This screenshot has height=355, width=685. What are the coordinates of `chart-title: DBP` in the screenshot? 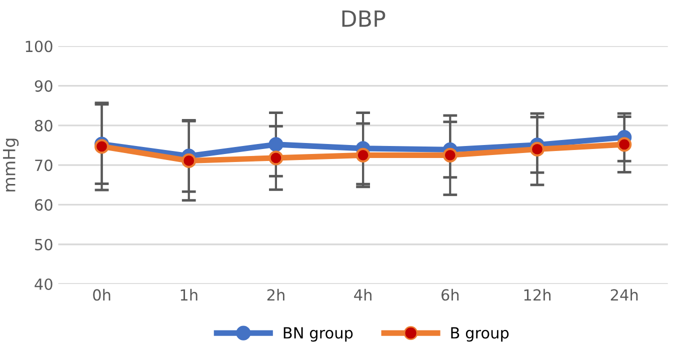 It's located at (364, 18).